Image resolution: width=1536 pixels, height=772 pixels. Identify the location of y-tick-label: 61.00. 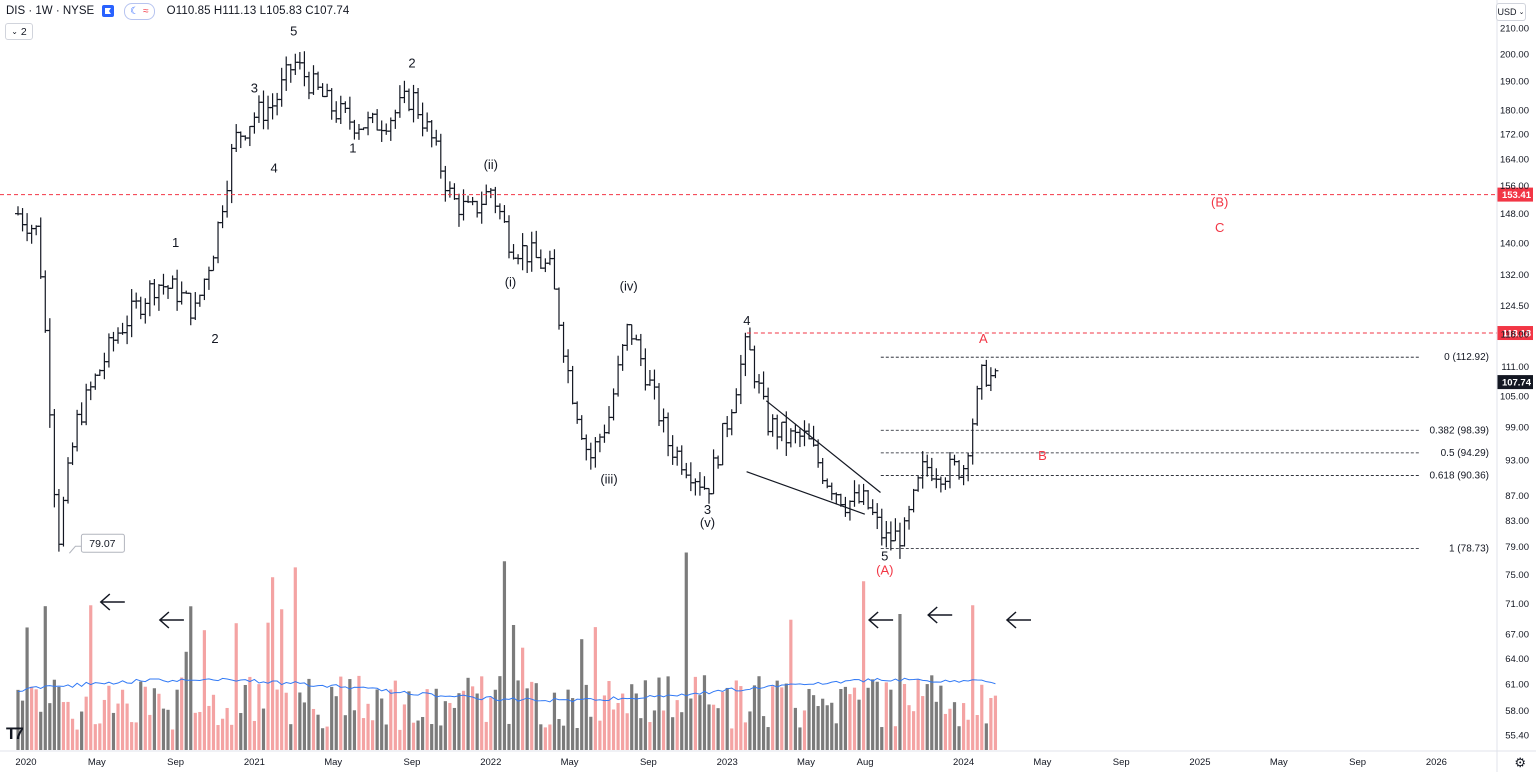
(1517, 684).